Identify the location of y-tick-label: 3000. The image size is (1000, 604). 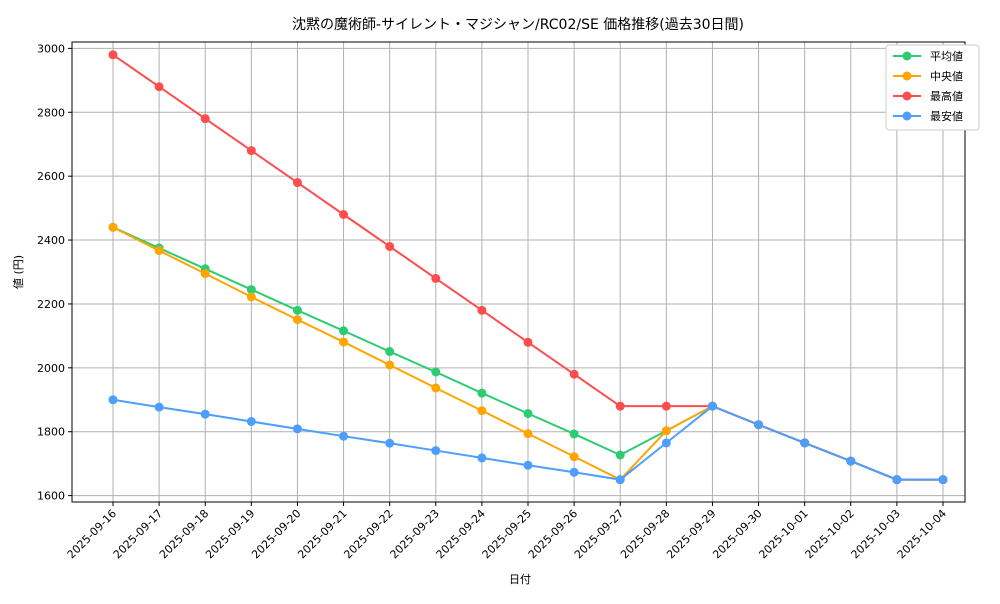
(51, 48).